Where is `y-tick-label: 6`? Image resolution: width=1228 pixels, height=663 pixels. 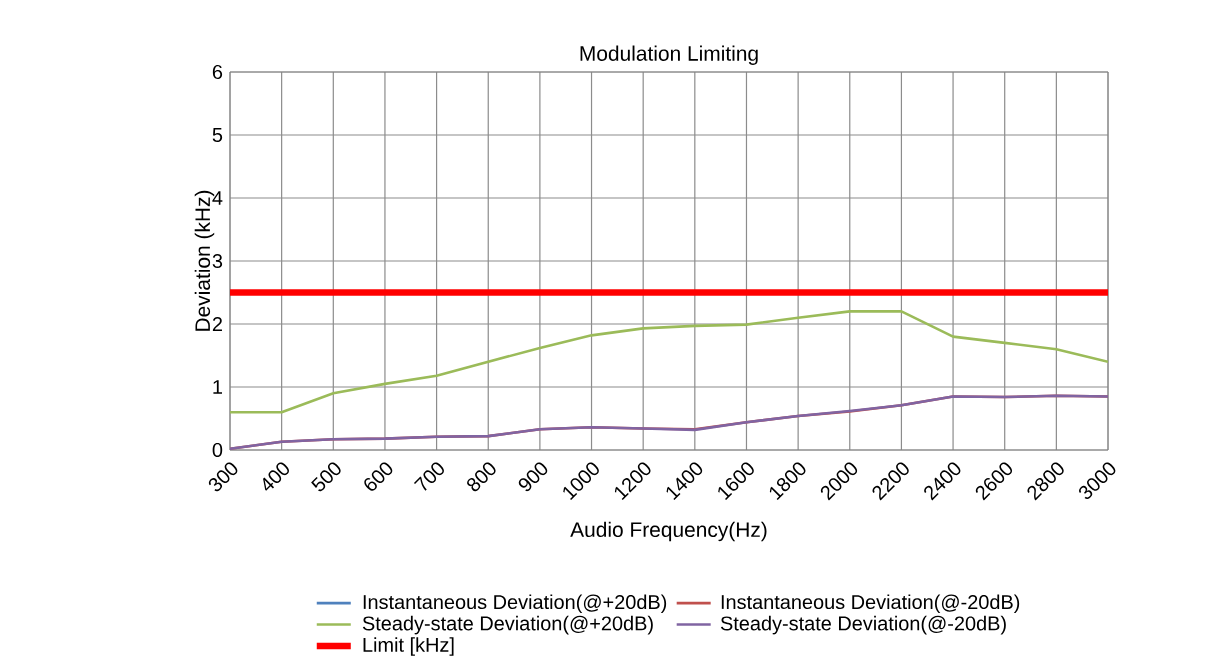 y-tick-label: 6 is located at coordinates (217, 72).